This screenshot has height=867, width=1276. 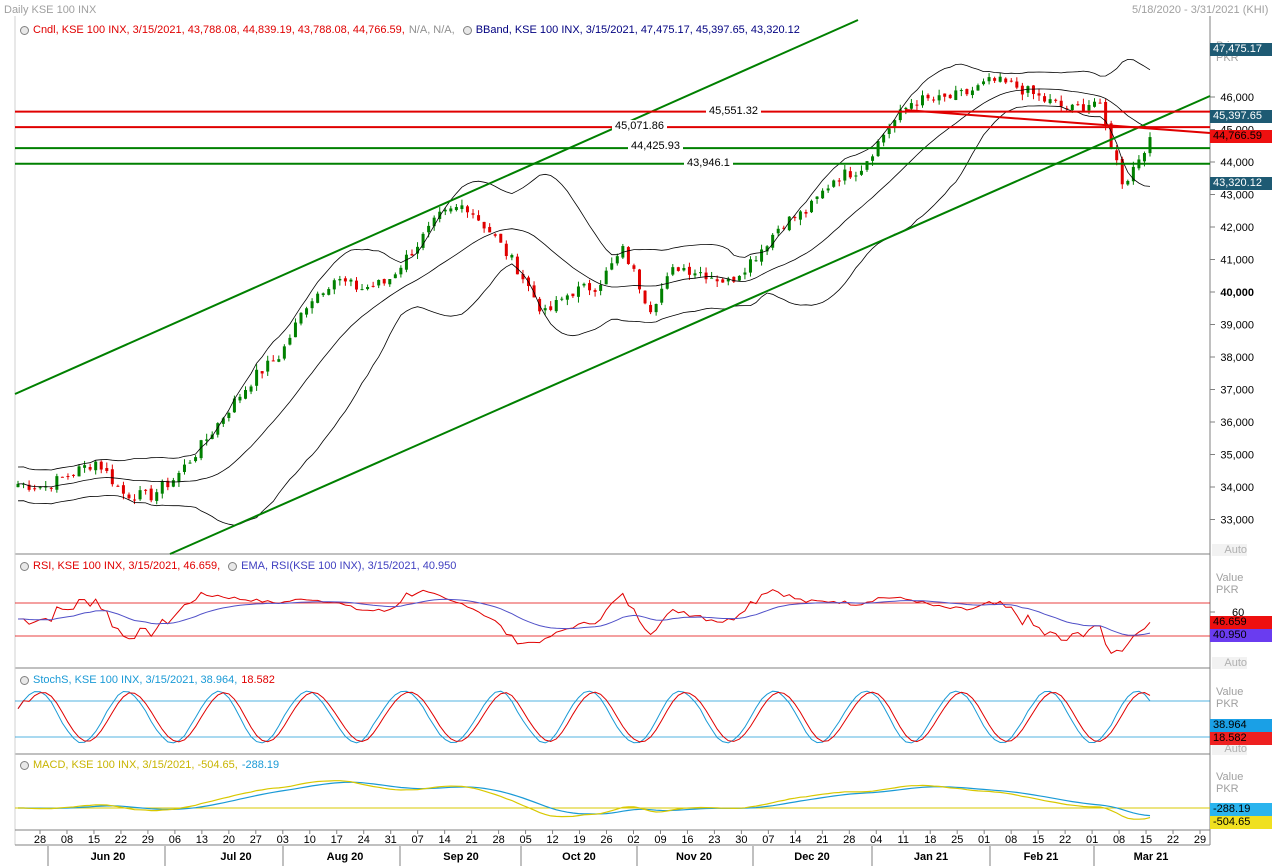 I want to click on level-label: 44,425.93, so click(x=655, y=146).